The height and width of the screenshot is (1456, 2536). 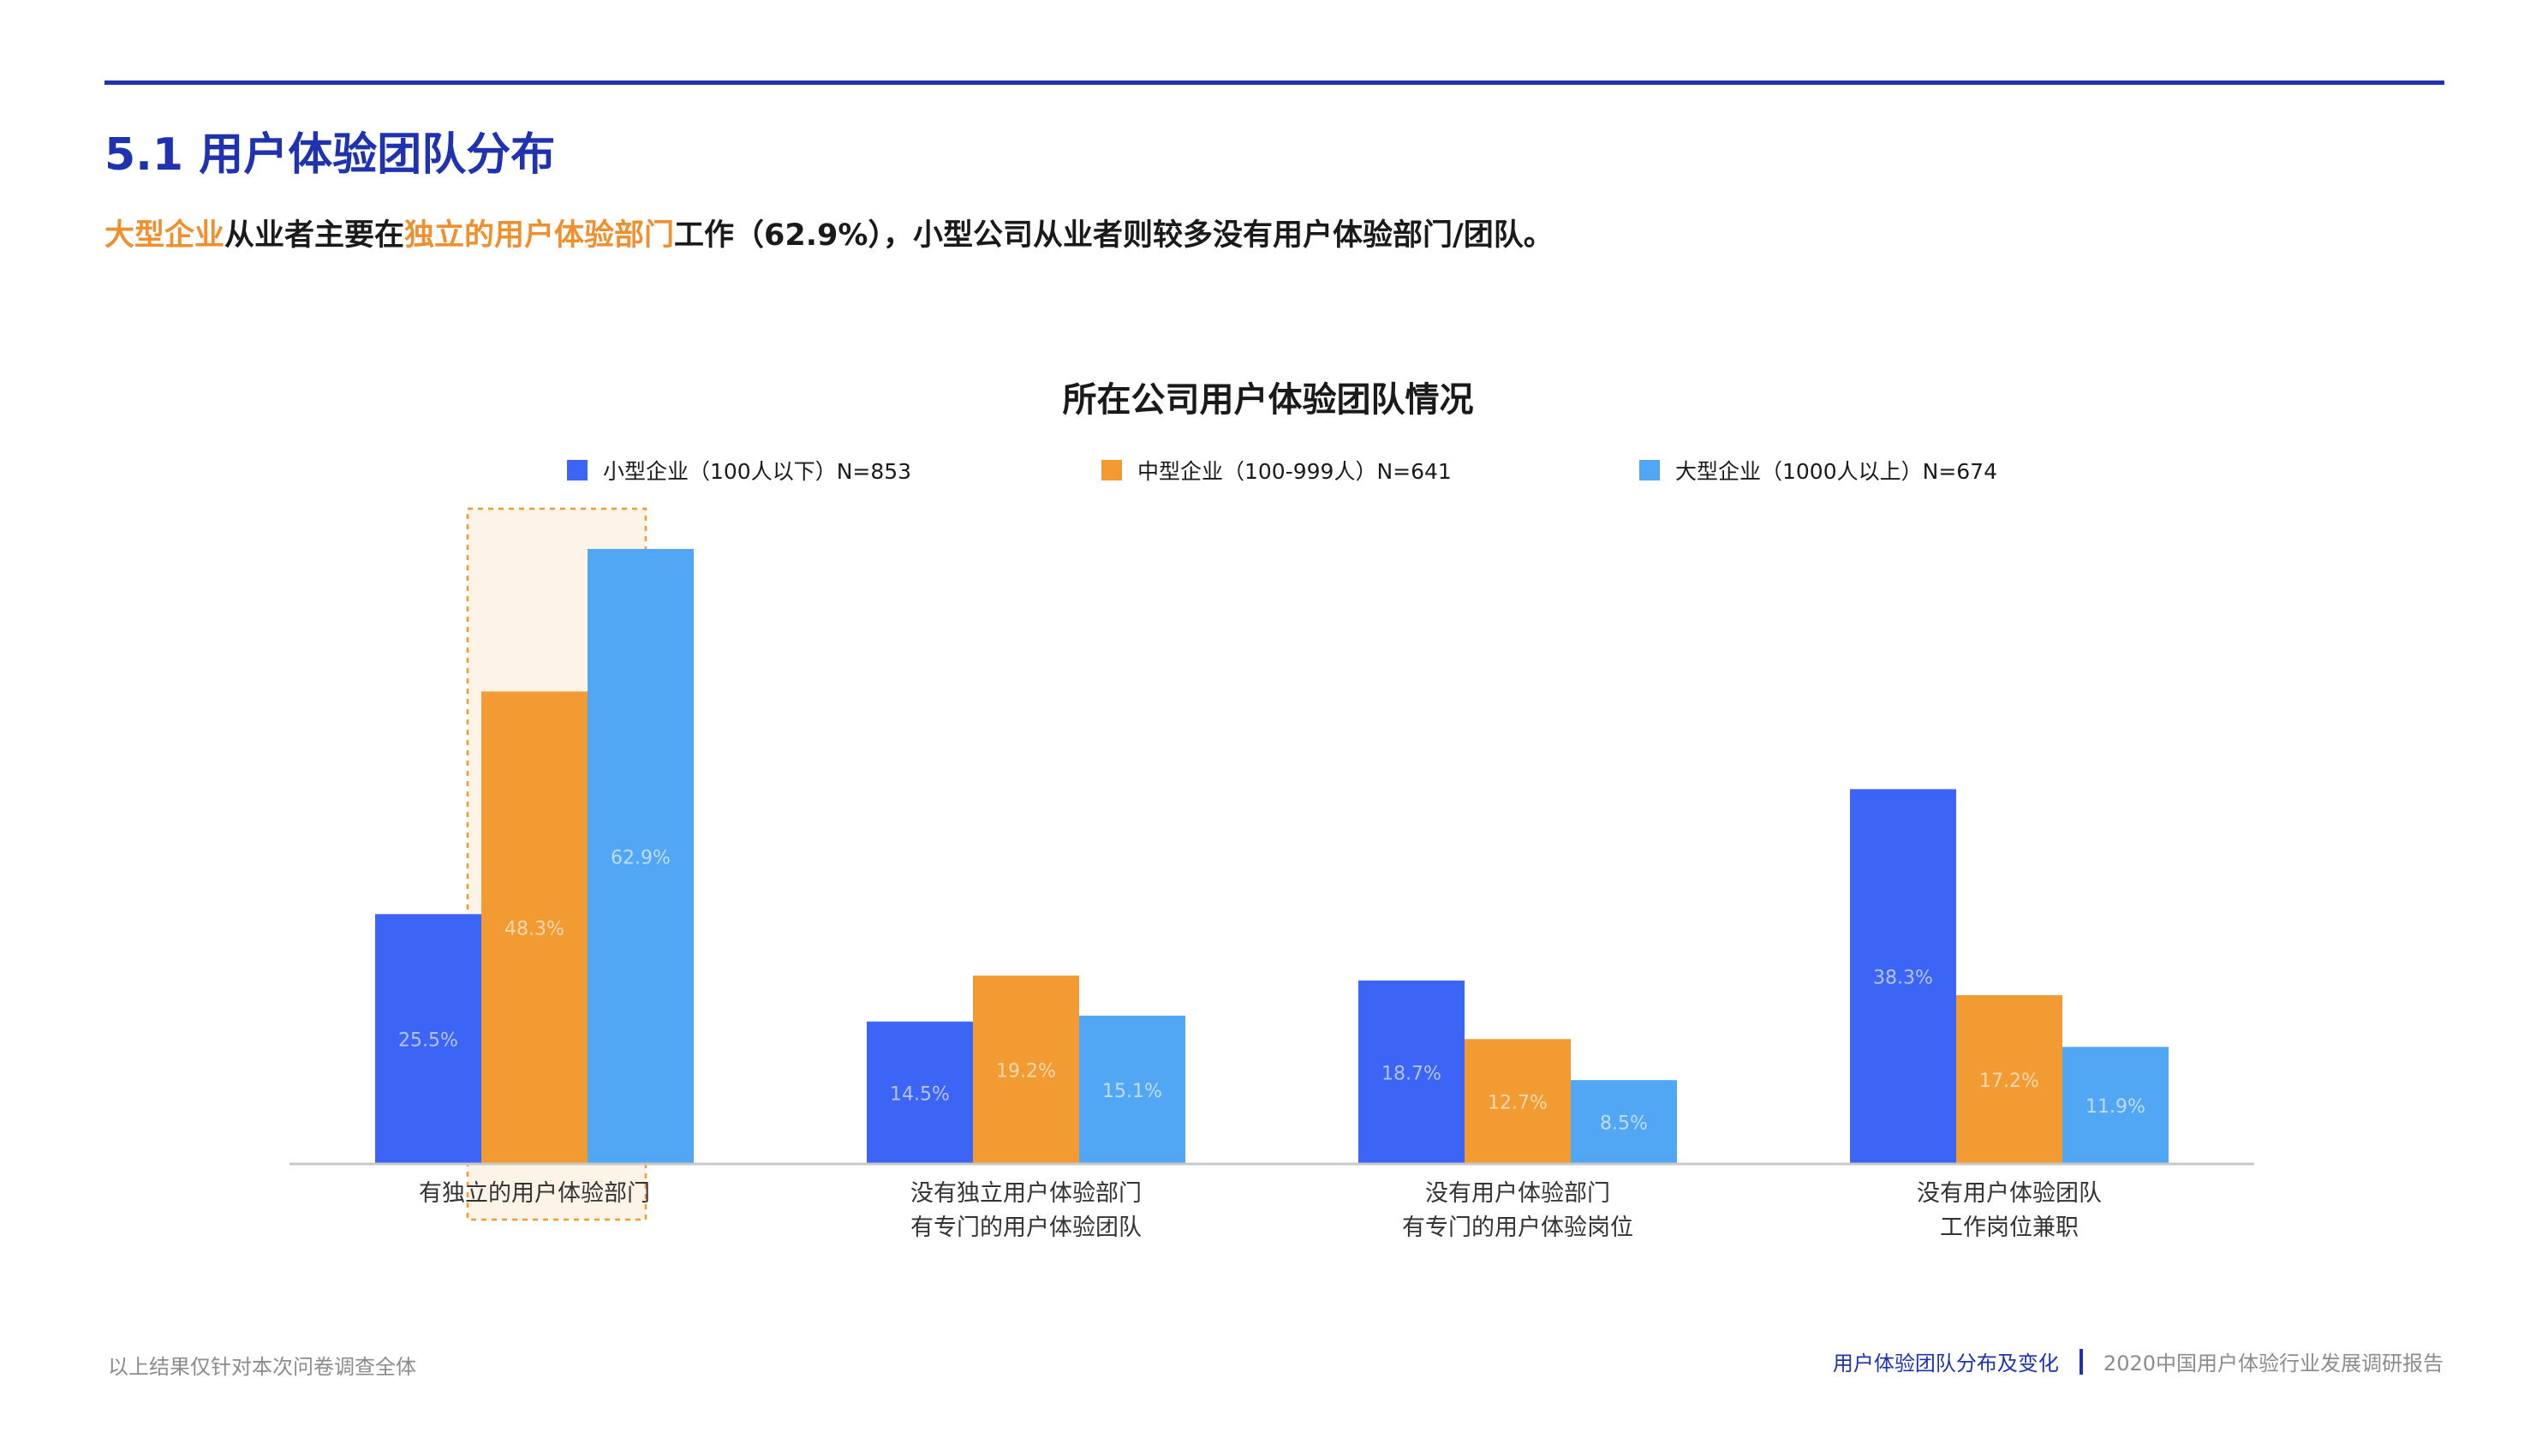 What do you see at coordinates (1111, 470) in the screenshot?
I see `legend-swatch-medium` at bounding box center [1111, 470].